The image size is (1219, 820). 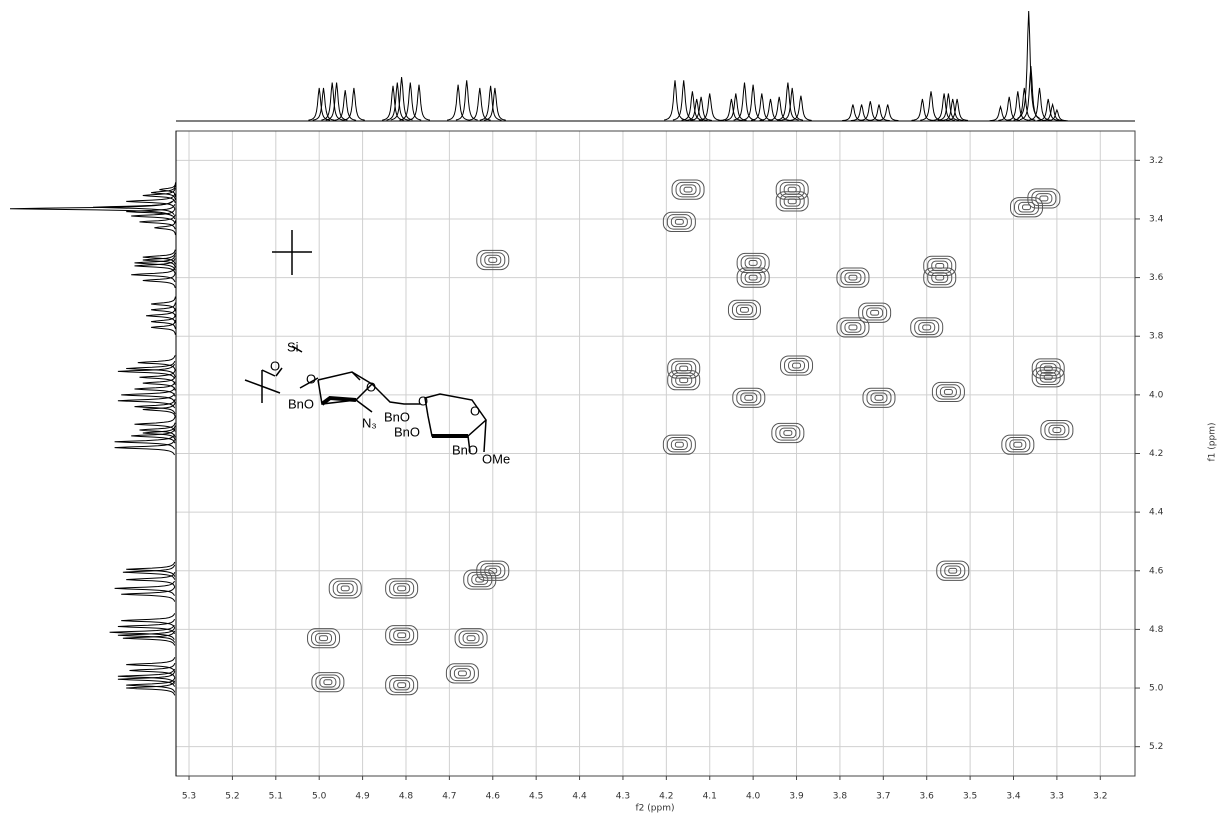 I want to click on x-tick-label: 4.7, so click(x=449, y=797).